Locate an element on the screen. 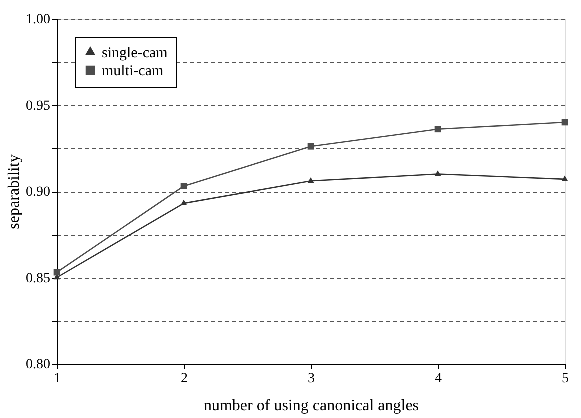 The width and height of the screenshot is (581, 418). y-tick-label: 0.95 is located at coordinates (38, 106).